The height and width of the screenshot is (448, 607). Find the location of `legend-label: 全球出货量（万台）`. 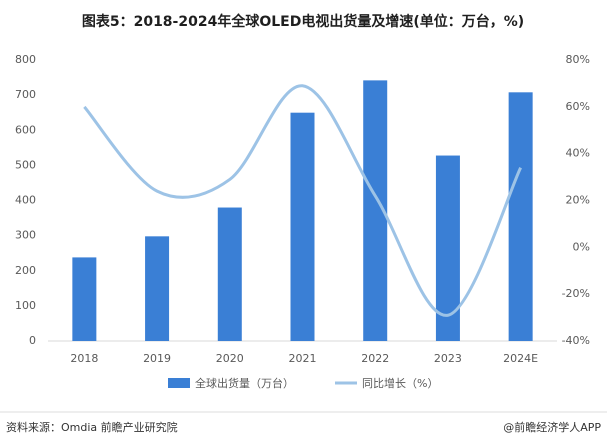

legend-label: 全球出货量（万台） is located at coordinates (244, 383).